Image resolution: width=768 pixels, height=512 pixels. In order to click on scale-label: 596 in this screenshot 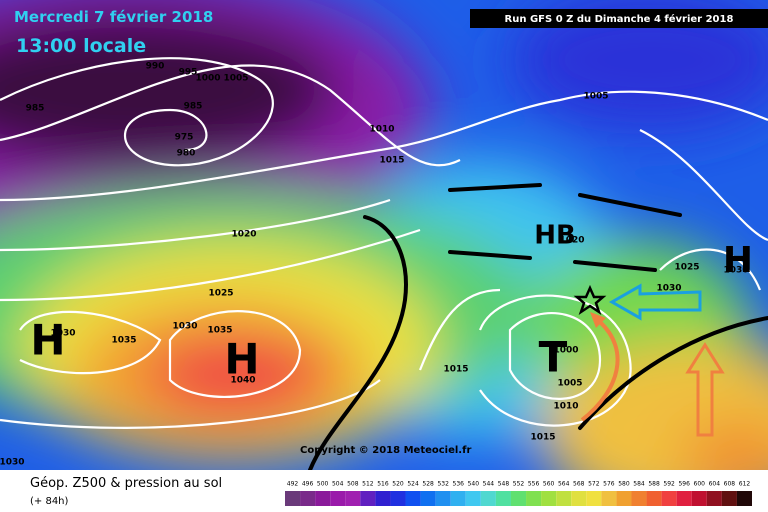, I will do `click(684, 484)`.